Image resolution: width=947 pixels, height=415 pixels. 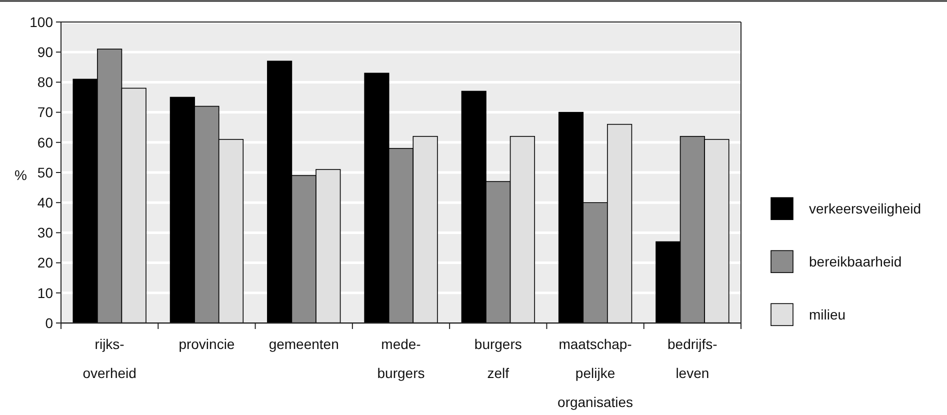 What do you see at coordinates (45, 202) in the screenshot?
I see `y-tick-label: 40` at bounding box center [45, 202].